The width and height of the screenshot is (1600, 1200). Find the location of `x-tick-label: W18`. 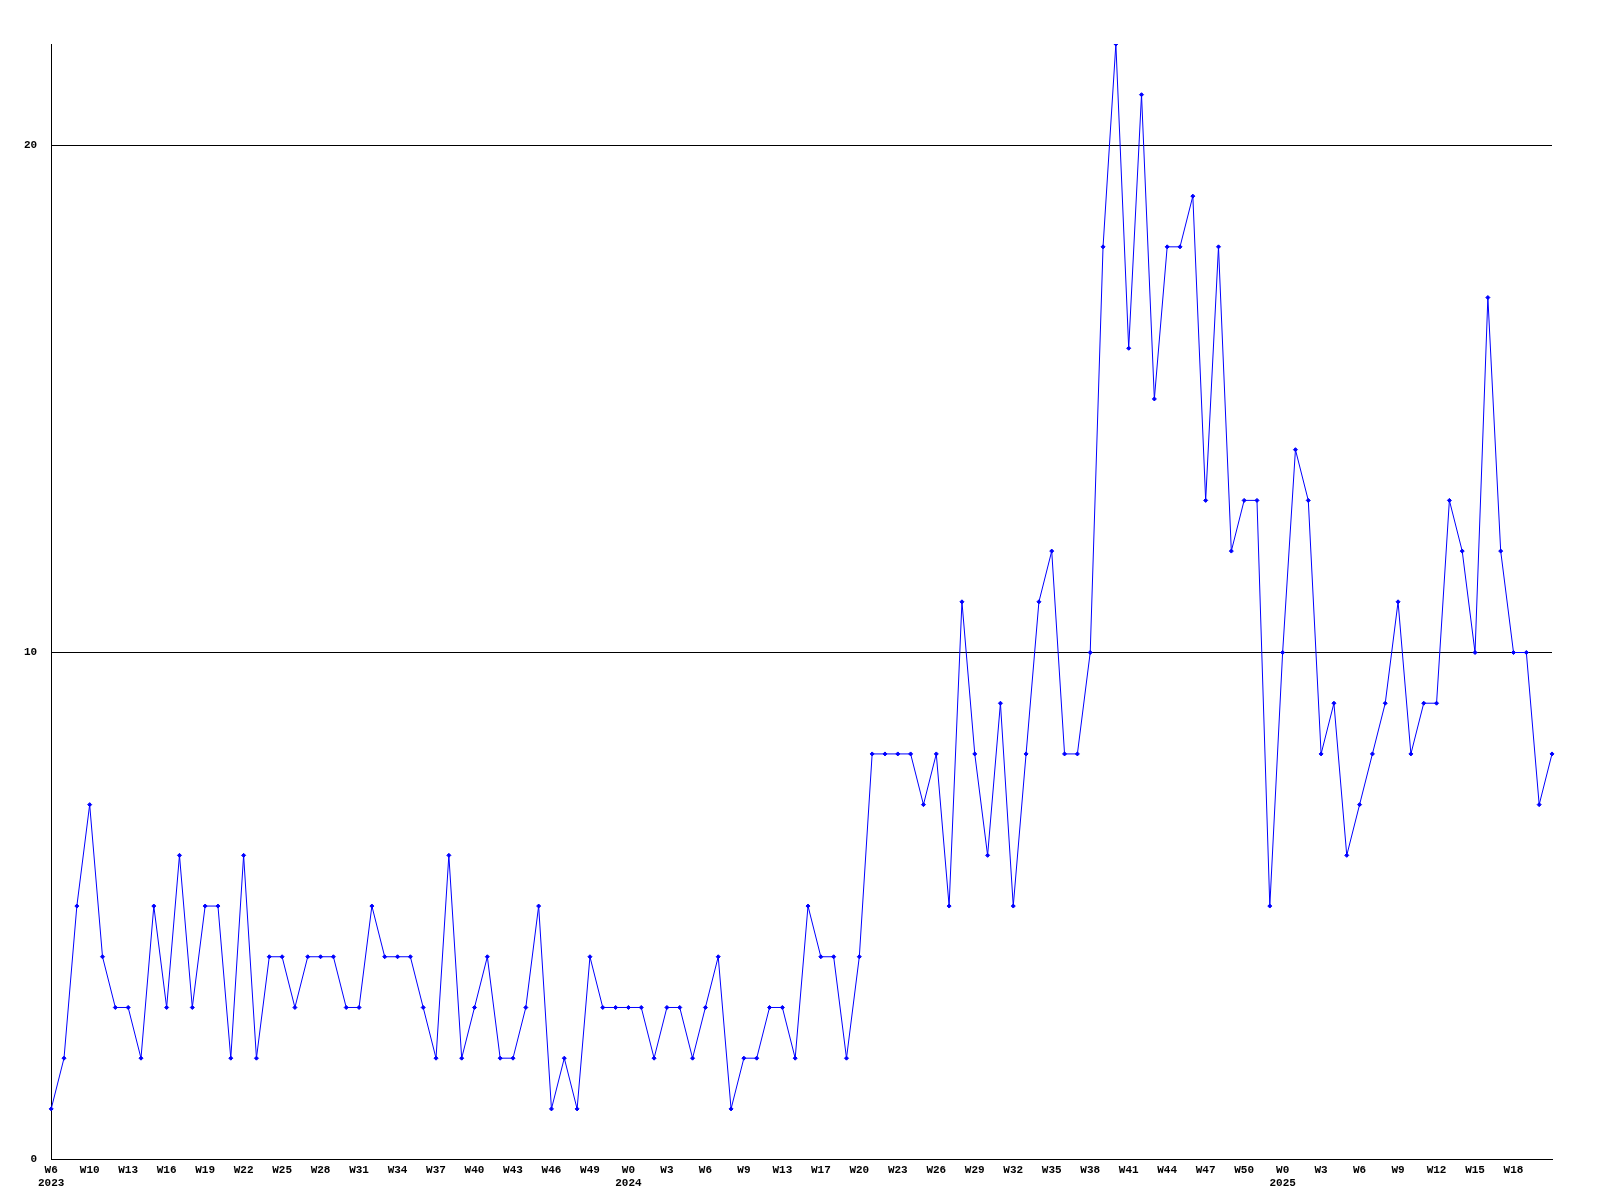

x-tick-label: W18 is located at coordinates (1513, 1169).